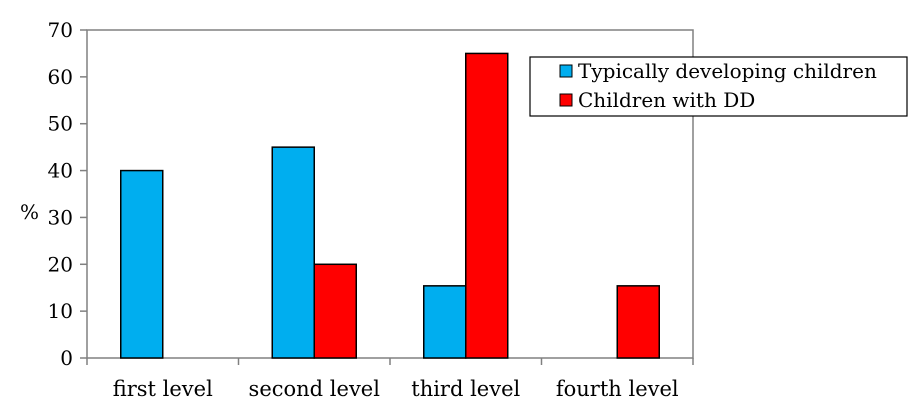 This screenshot has height=402, width=913. I want to click on y-axis: 0 10 20 30 40 50 60 70, so click(67, 194).